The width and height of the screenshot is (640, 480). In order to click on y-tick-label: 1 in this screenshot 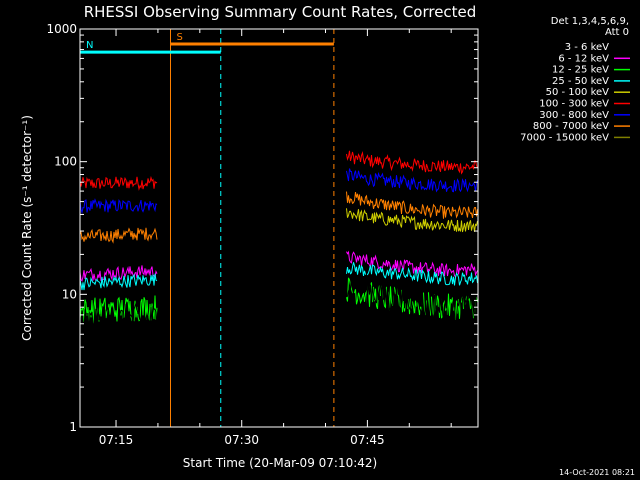, I will do `click(73, 427)`.